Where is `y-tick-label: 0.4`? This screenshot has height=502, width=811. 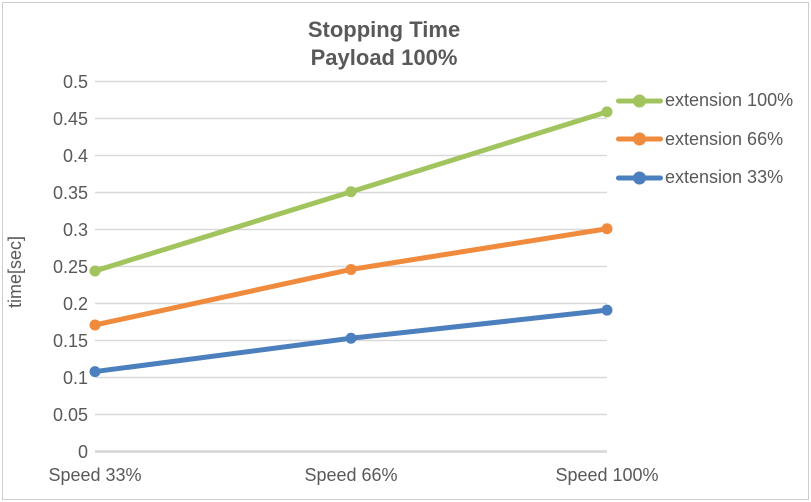
y-tick-label: 0.4 is located at coordinates (75, 155).